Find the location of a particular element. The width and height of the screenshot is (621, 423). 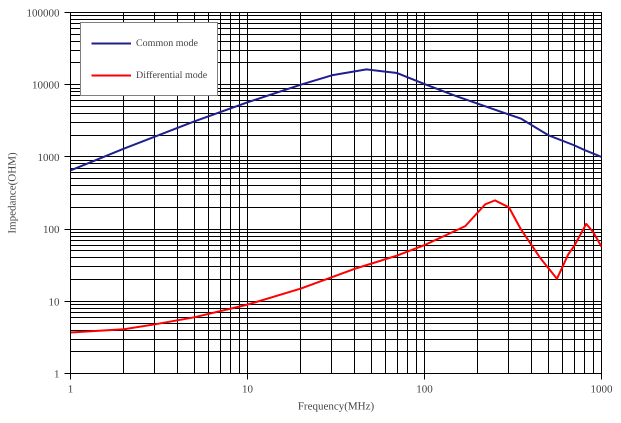

x-tick-label: 10 is located at coordinates (248, 390).